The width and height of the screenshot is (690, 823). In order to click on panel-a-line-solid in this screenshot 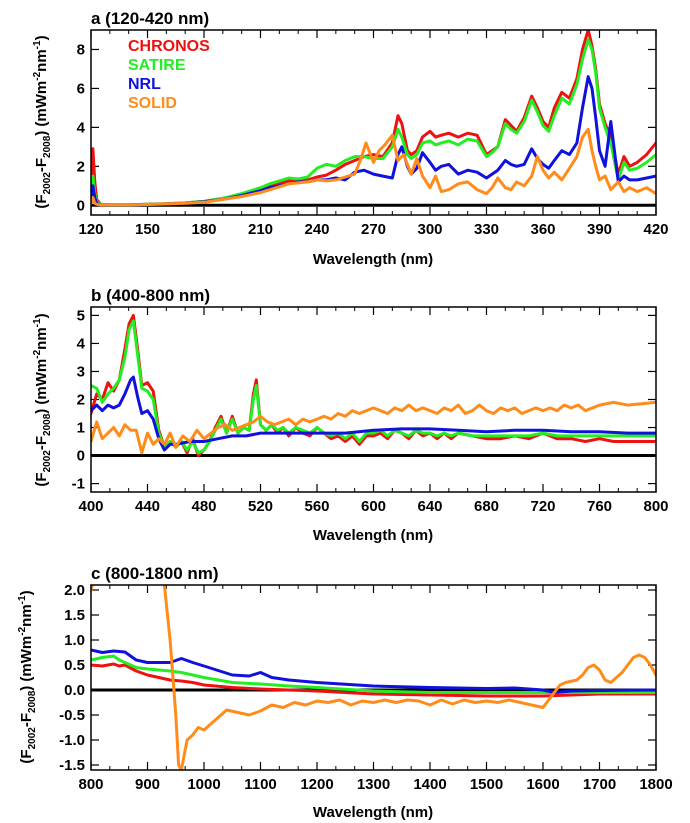, I will do `click(373, 167)`.